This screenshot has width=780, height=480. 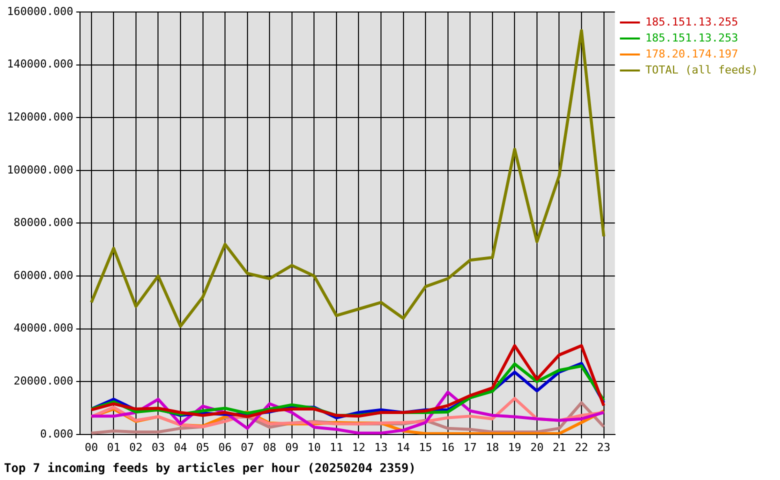 What do you see at coordinates (603, 447) in the screenshot?
I see `x-tick-label: 23` at bounding box center [603, 447].